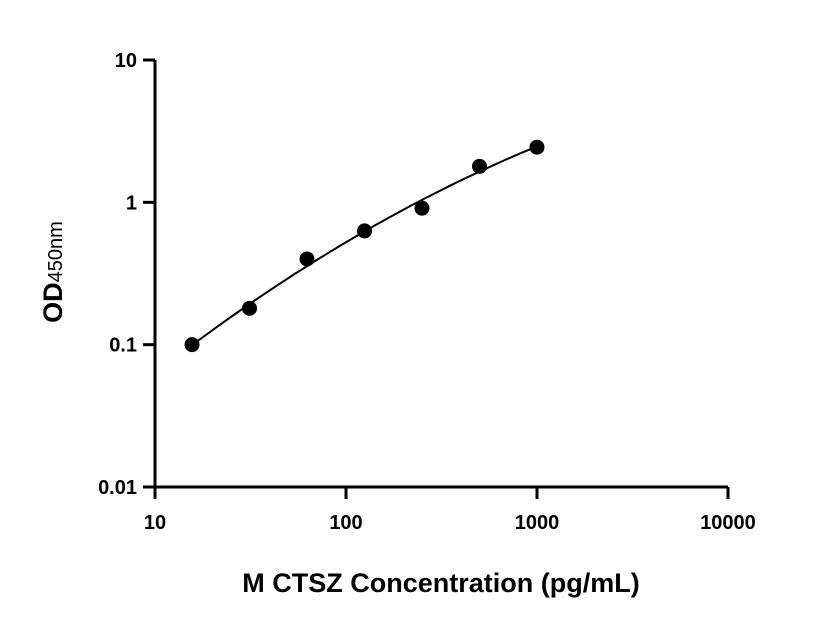 The height and width of the screenshot is (640, 816). I want to click on x-tick-label: 100, so click(345, 523).